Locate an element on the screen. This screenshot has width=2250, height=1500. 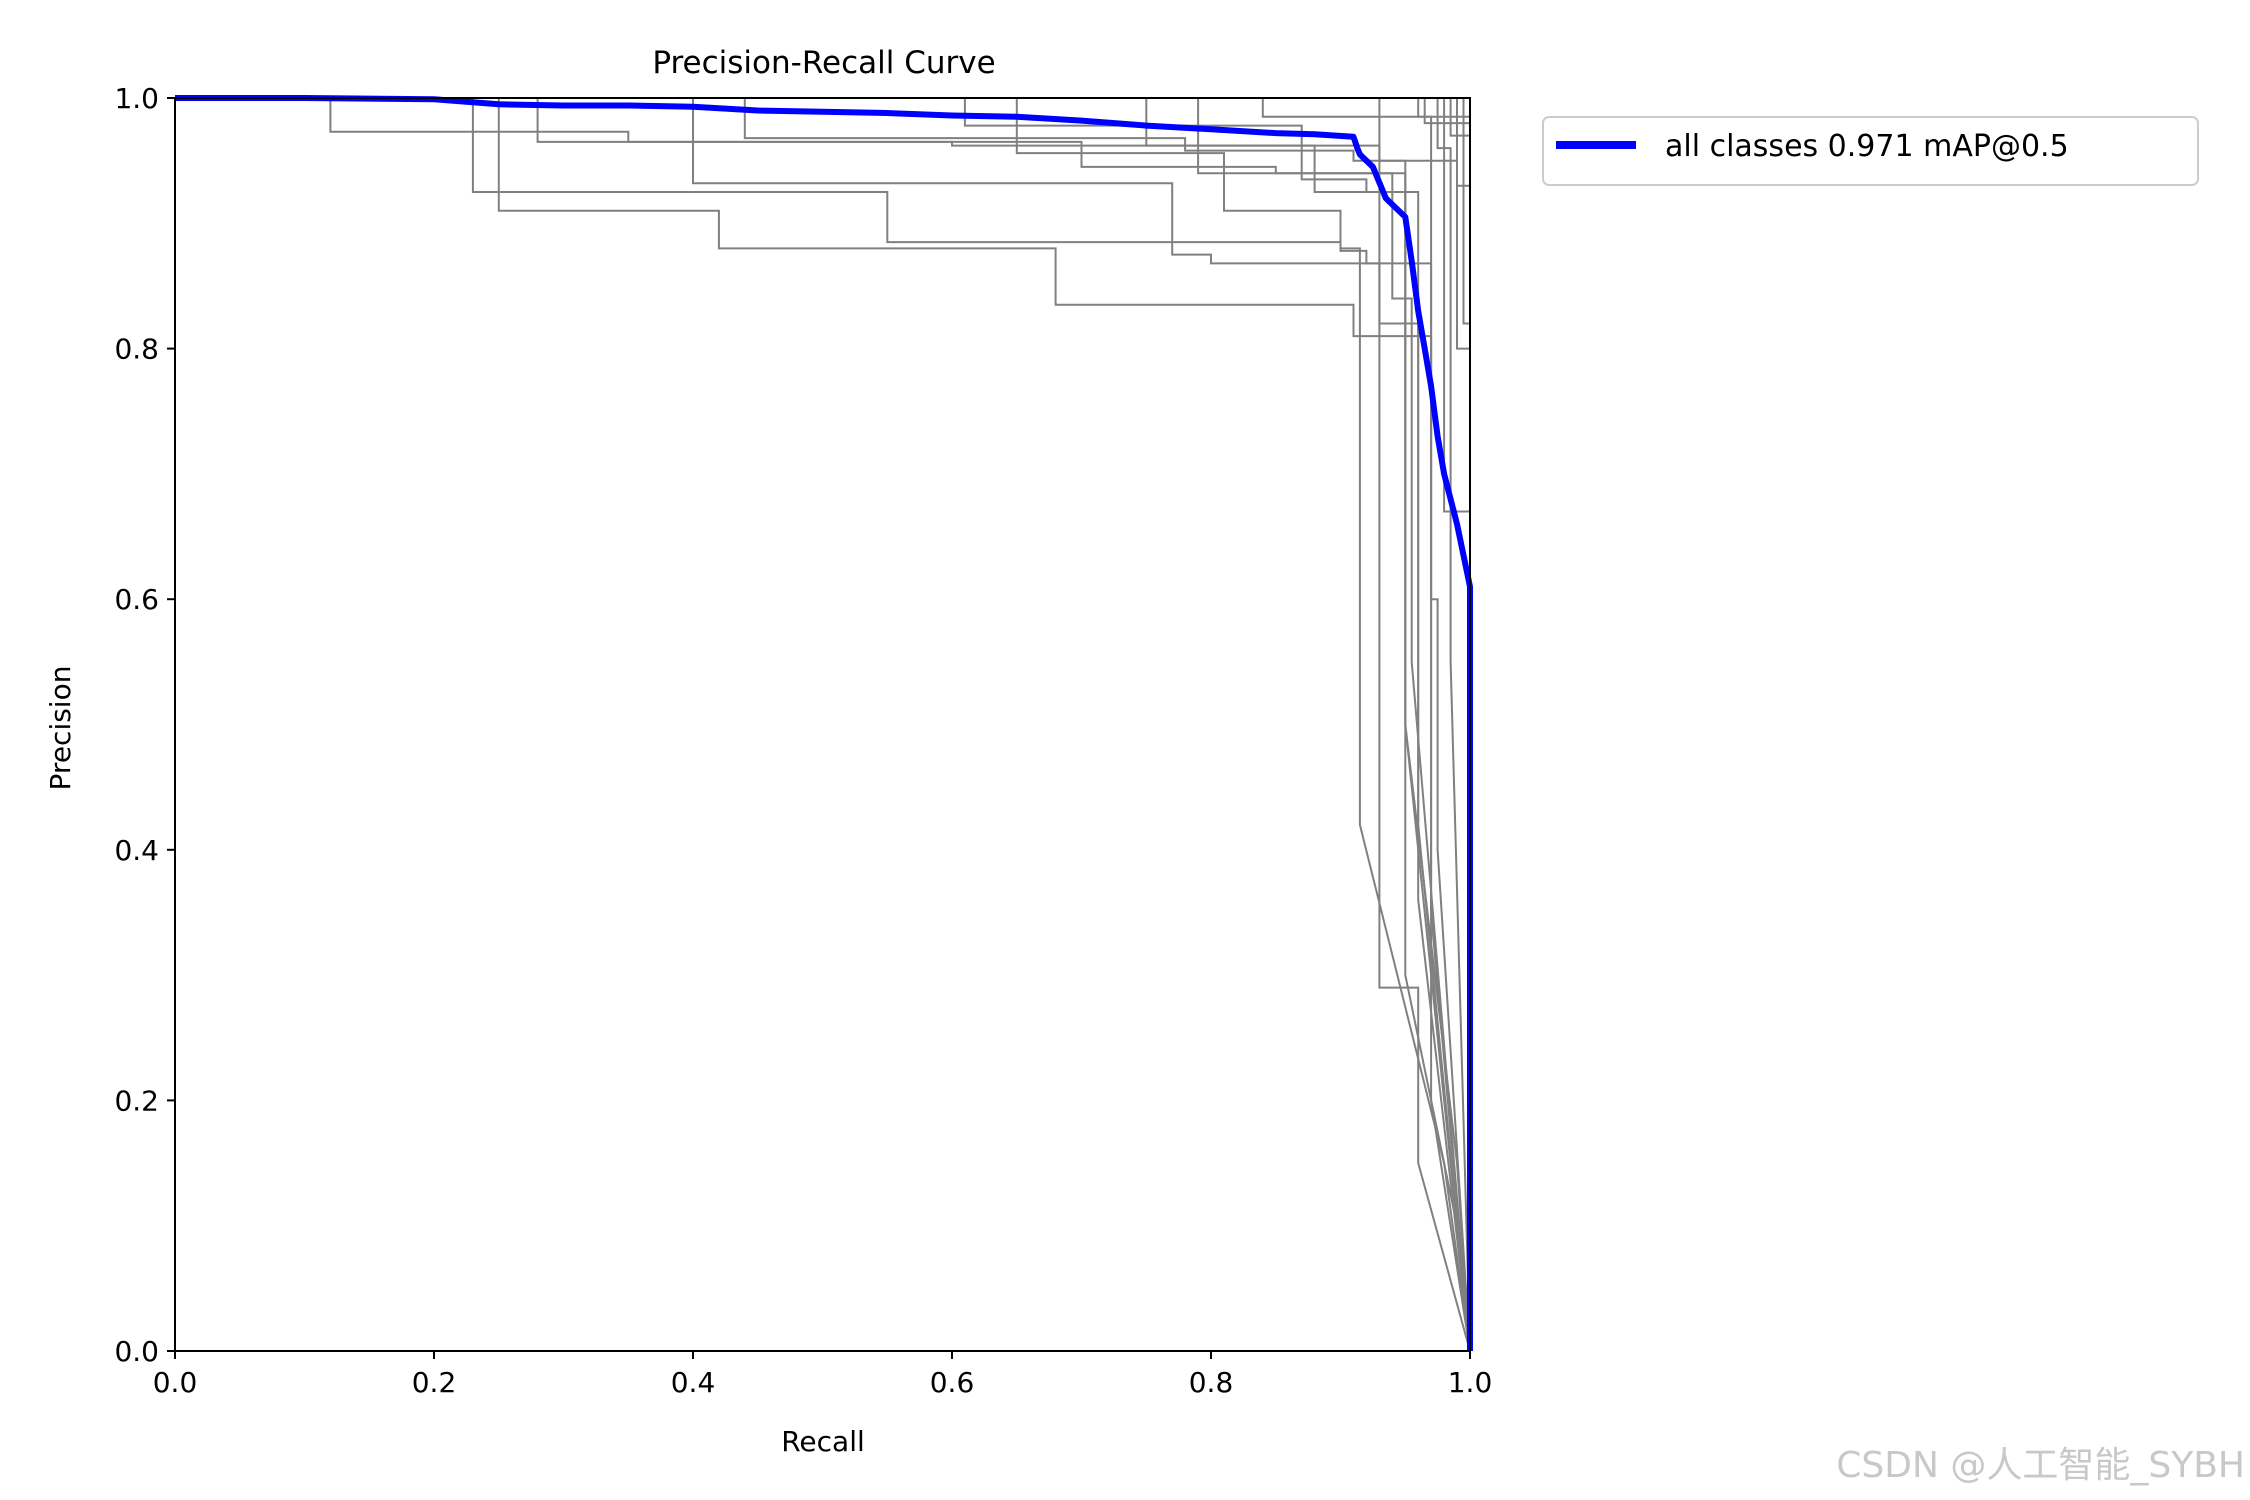
y-tick-label: 0.8 is located at coordinates (136, 349).